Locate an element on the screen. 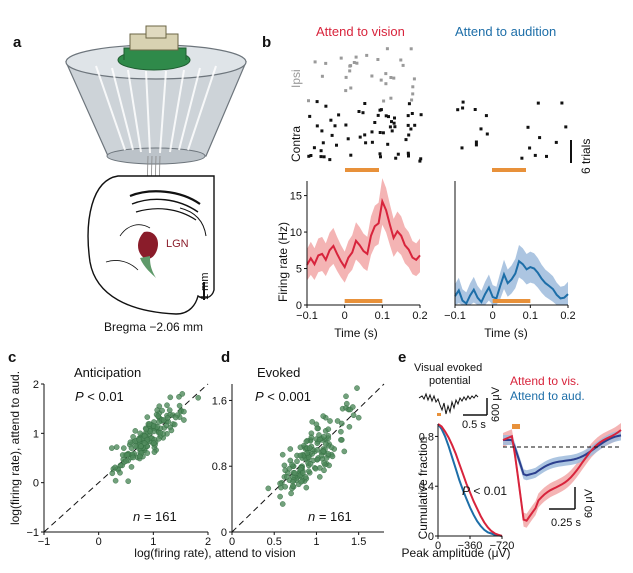 The width and height of the screenshot is (633, 573). p-value-evoked: P < 0.001 is located at coordinates (283, 396).